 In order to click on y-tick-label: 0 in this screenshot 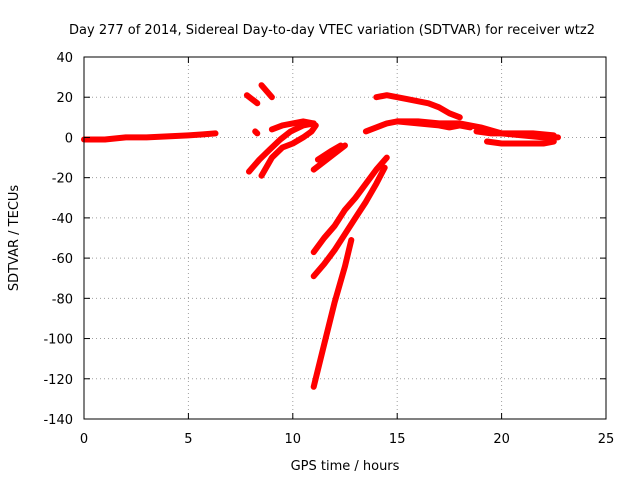, I will do `click(69, 138)`.